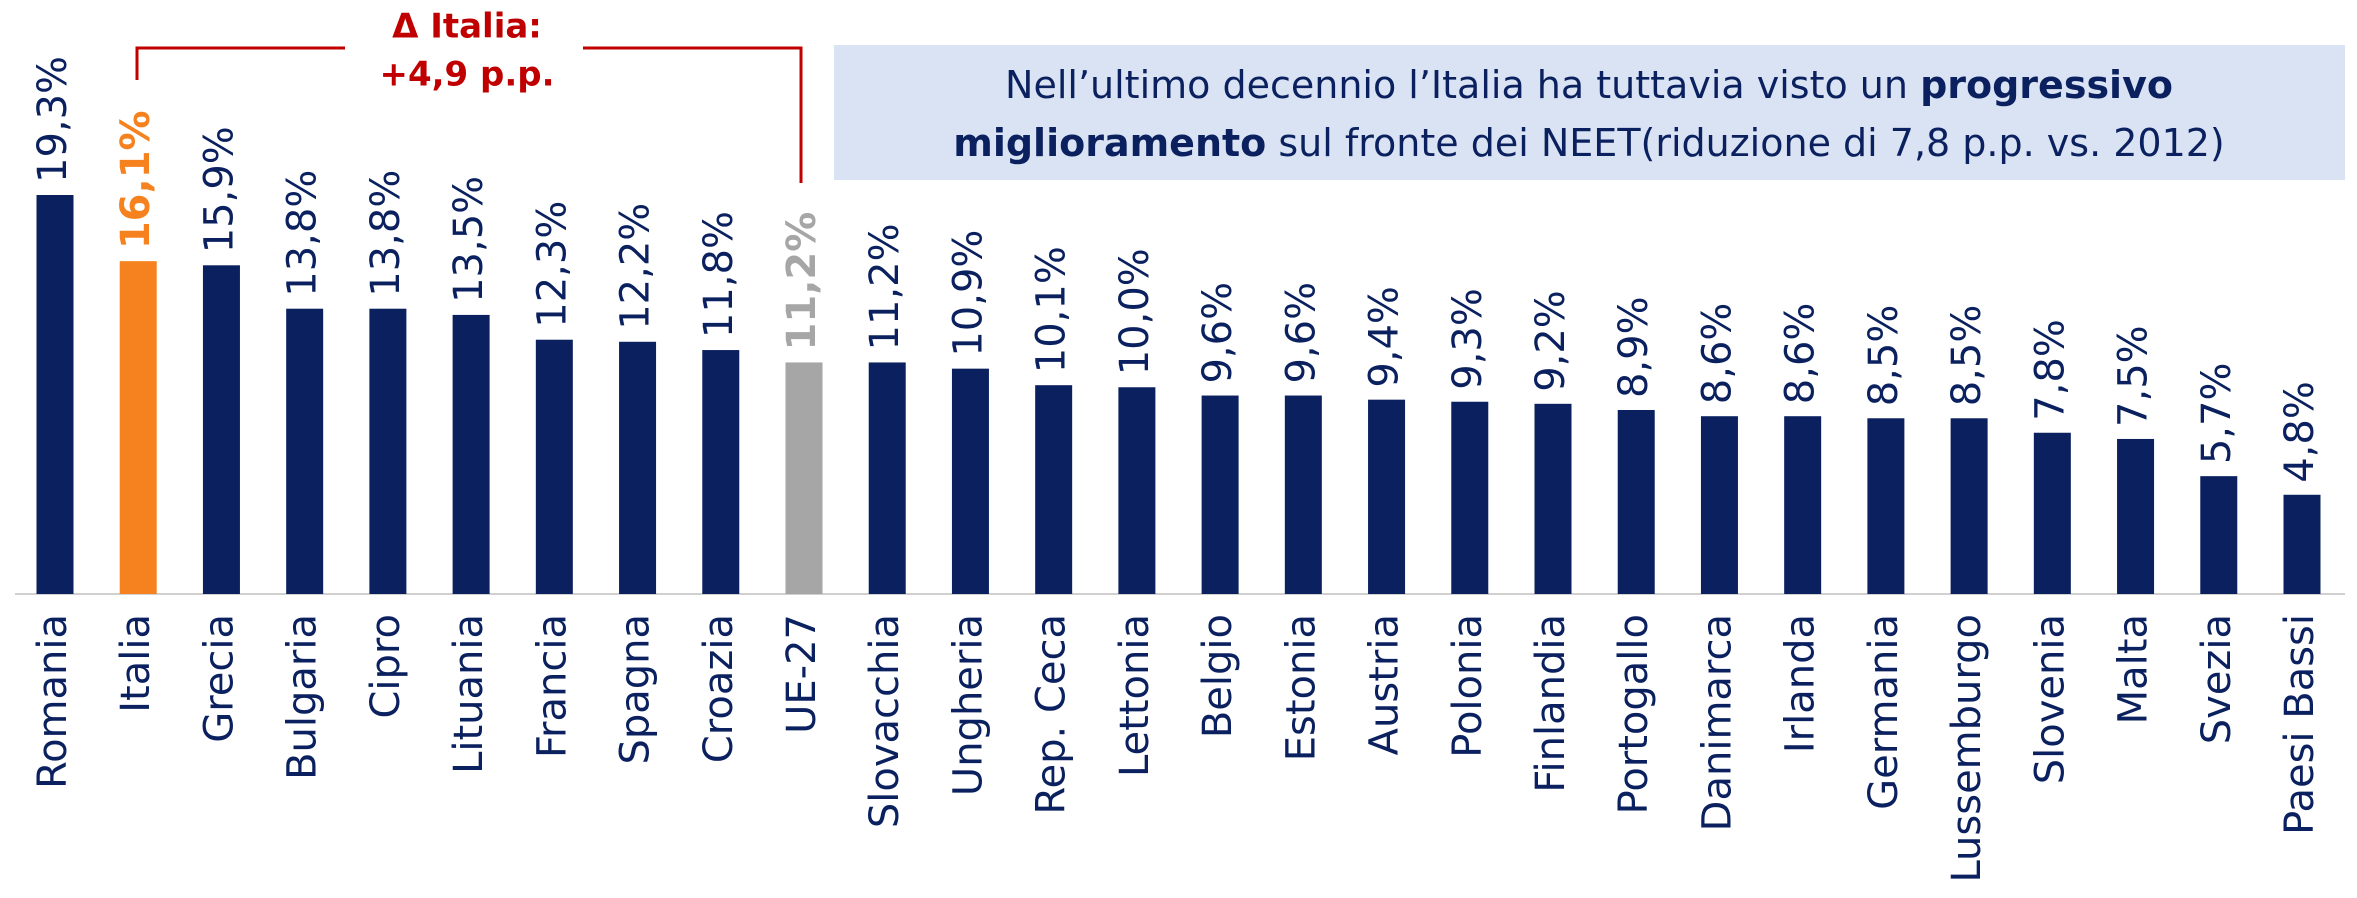 The image size is (2357, 898). Describe the element at coordinates (469, 694) in the screenshot. I see `x-tick-label: Lituania` at that location.